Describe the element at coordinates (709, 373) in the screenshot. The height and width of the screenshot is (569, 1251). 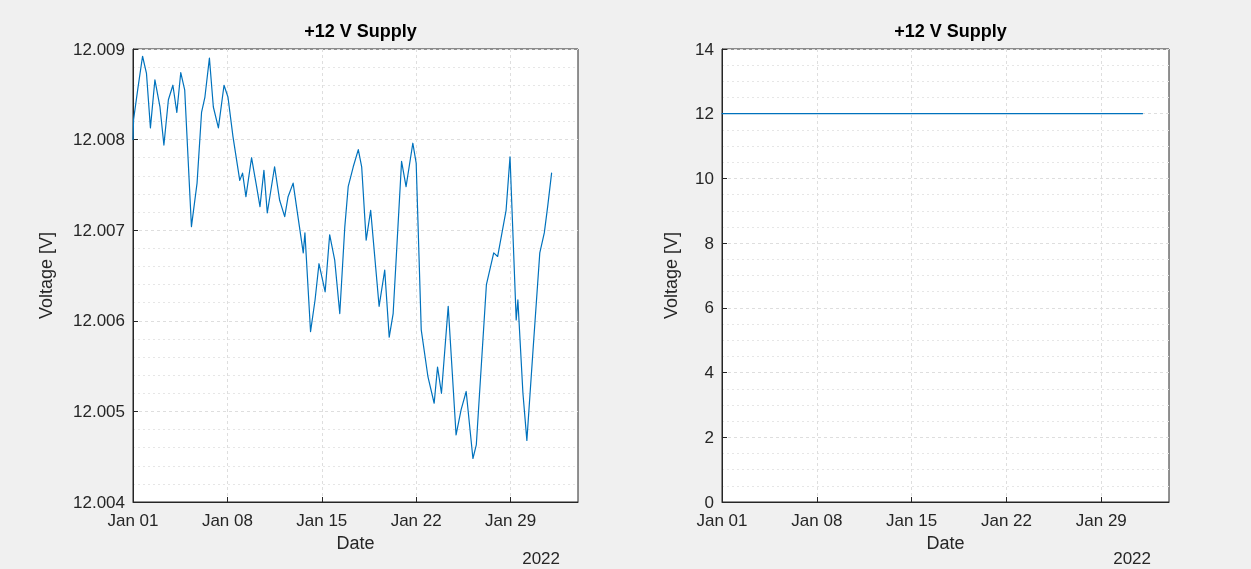
I see `y-tick-label: 4` at that location.